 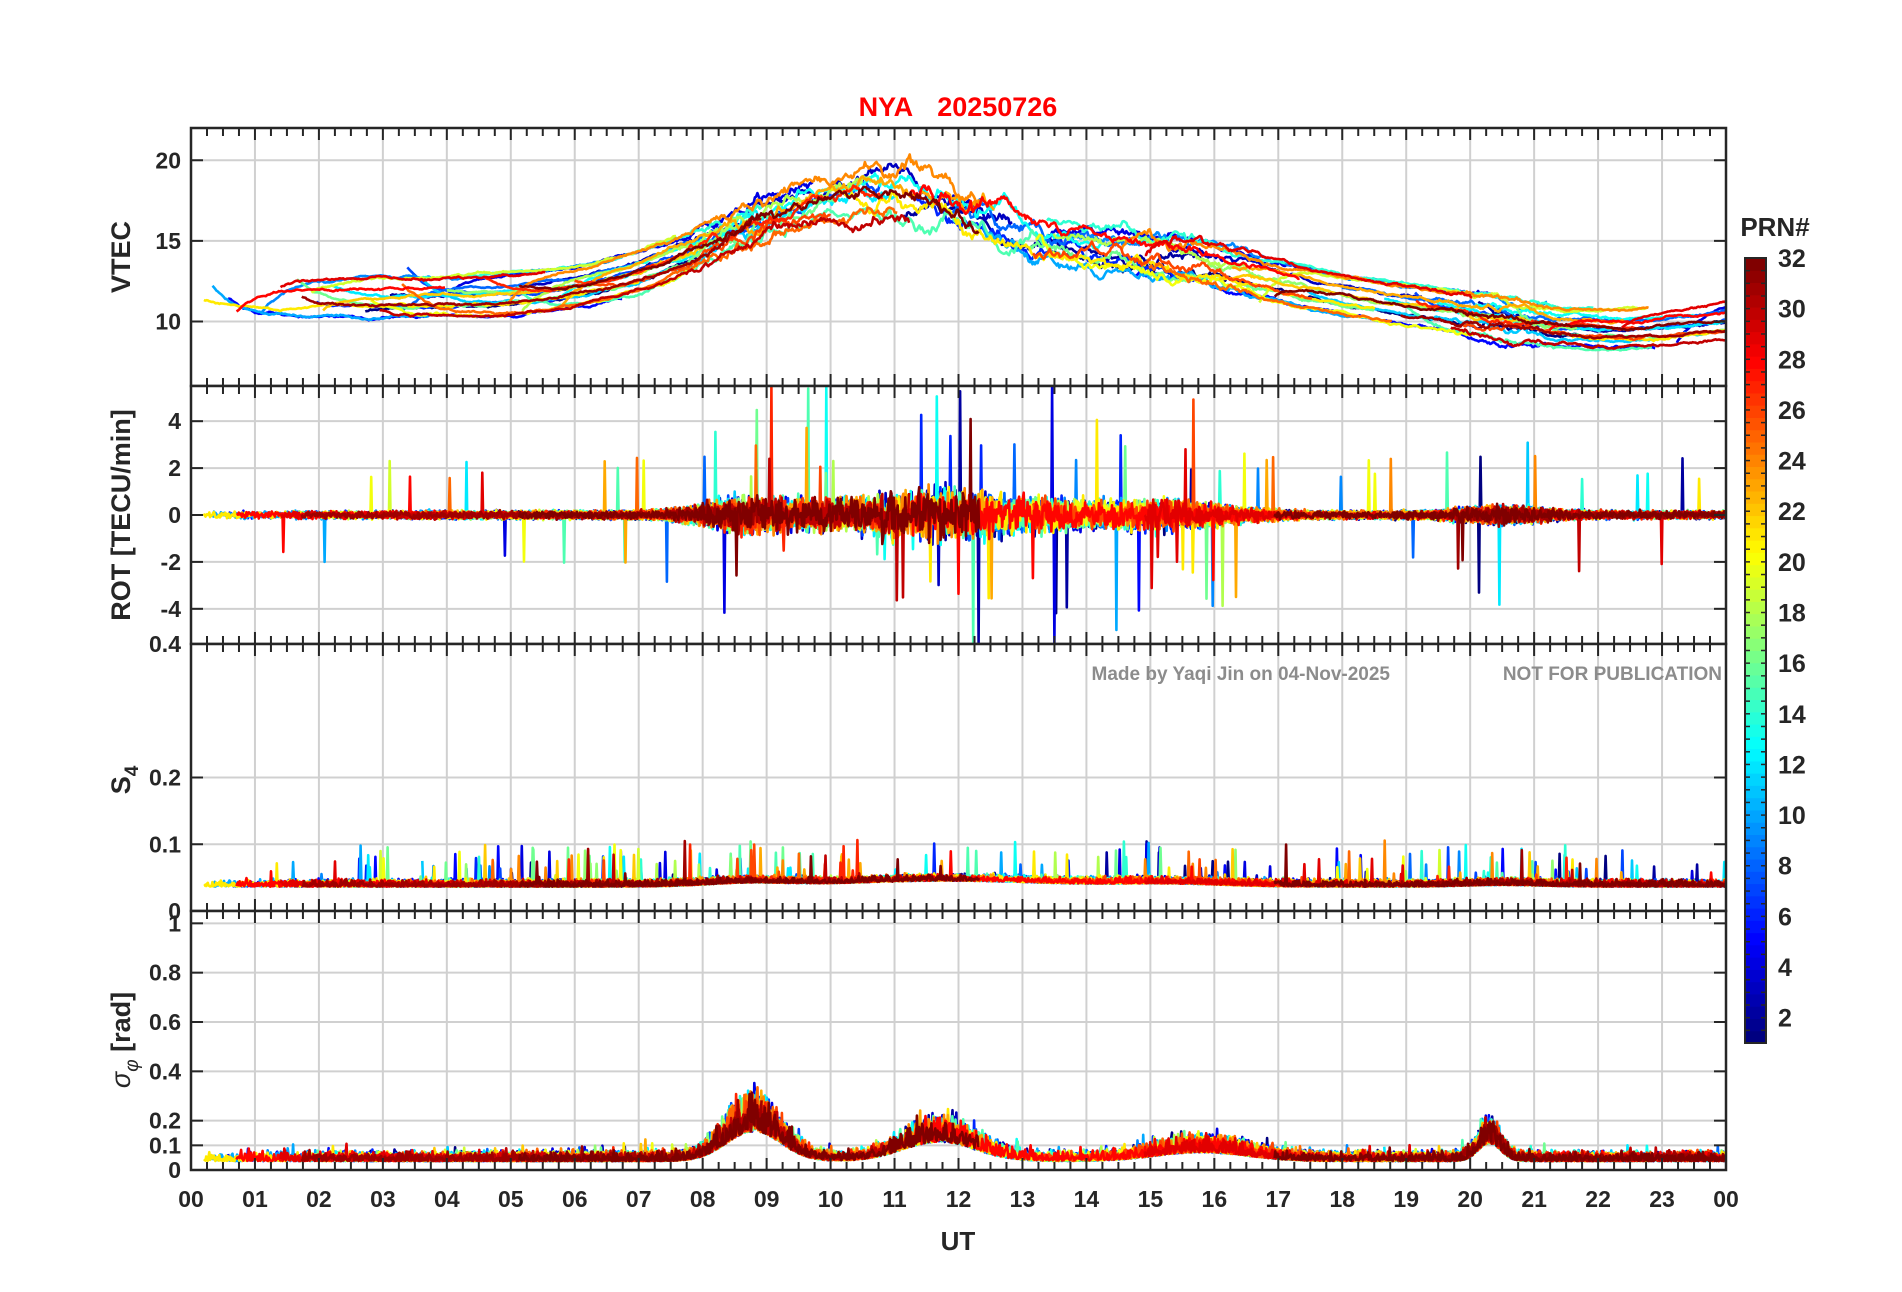 What do you see at coordinates (174, 421) in the screenshot?
I see `y-tick-label: 4` at bounding box center [174, 421].